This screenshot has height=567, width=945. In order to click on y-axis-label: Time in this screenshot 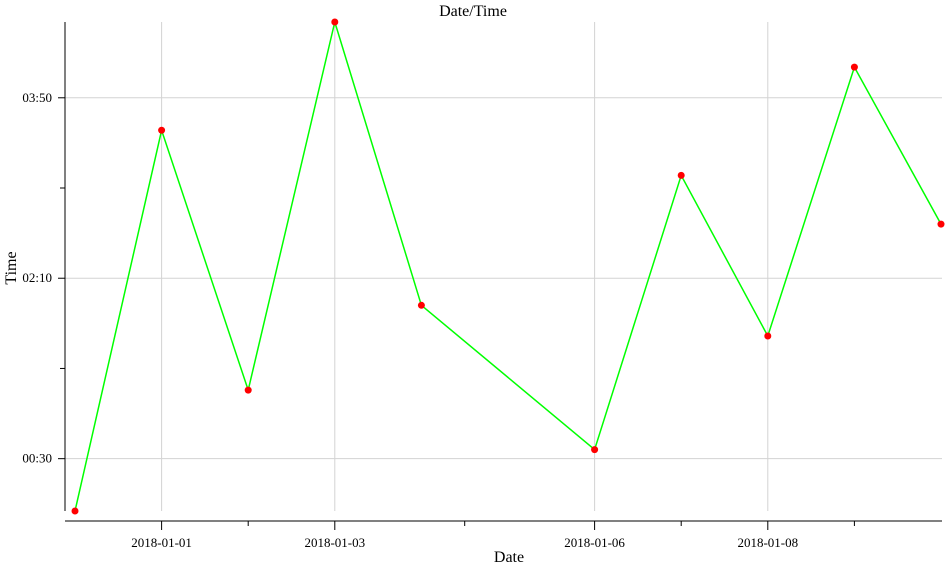, I will do `click(11, 267)`.